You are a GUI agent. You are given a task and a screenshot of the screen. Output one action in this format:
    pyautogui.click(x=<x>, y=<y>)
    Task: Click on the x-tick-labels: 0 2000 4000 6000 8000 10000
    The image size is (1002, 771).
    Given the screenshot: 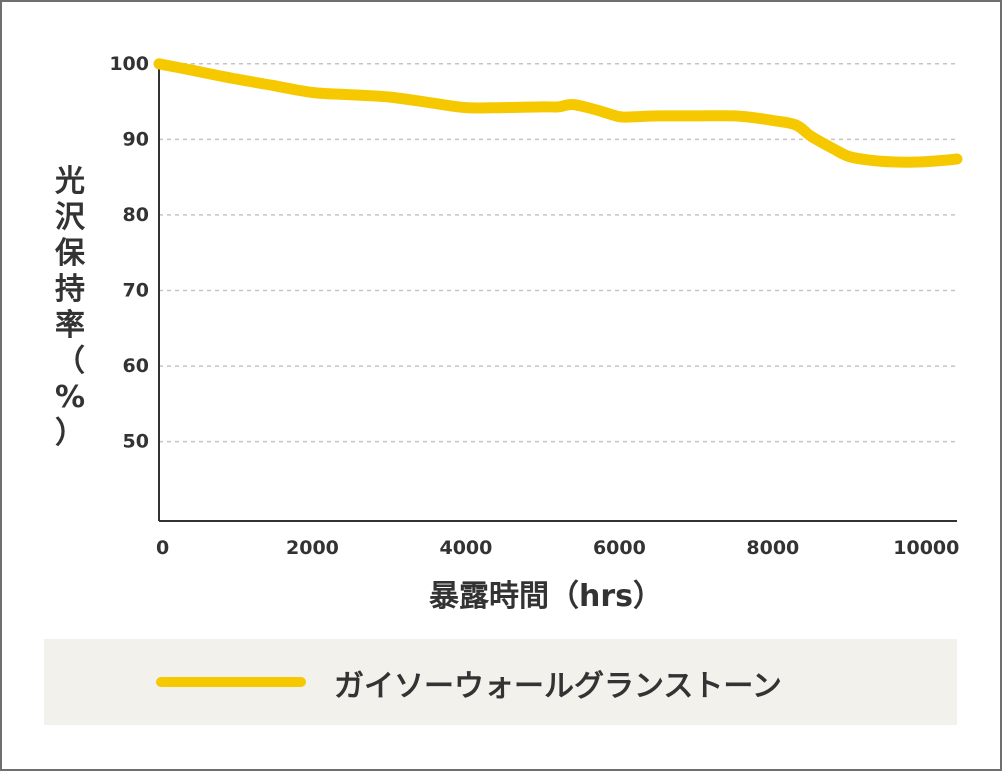 What is the action you would take?
    pyautogui.click(x=557, y=548)
    